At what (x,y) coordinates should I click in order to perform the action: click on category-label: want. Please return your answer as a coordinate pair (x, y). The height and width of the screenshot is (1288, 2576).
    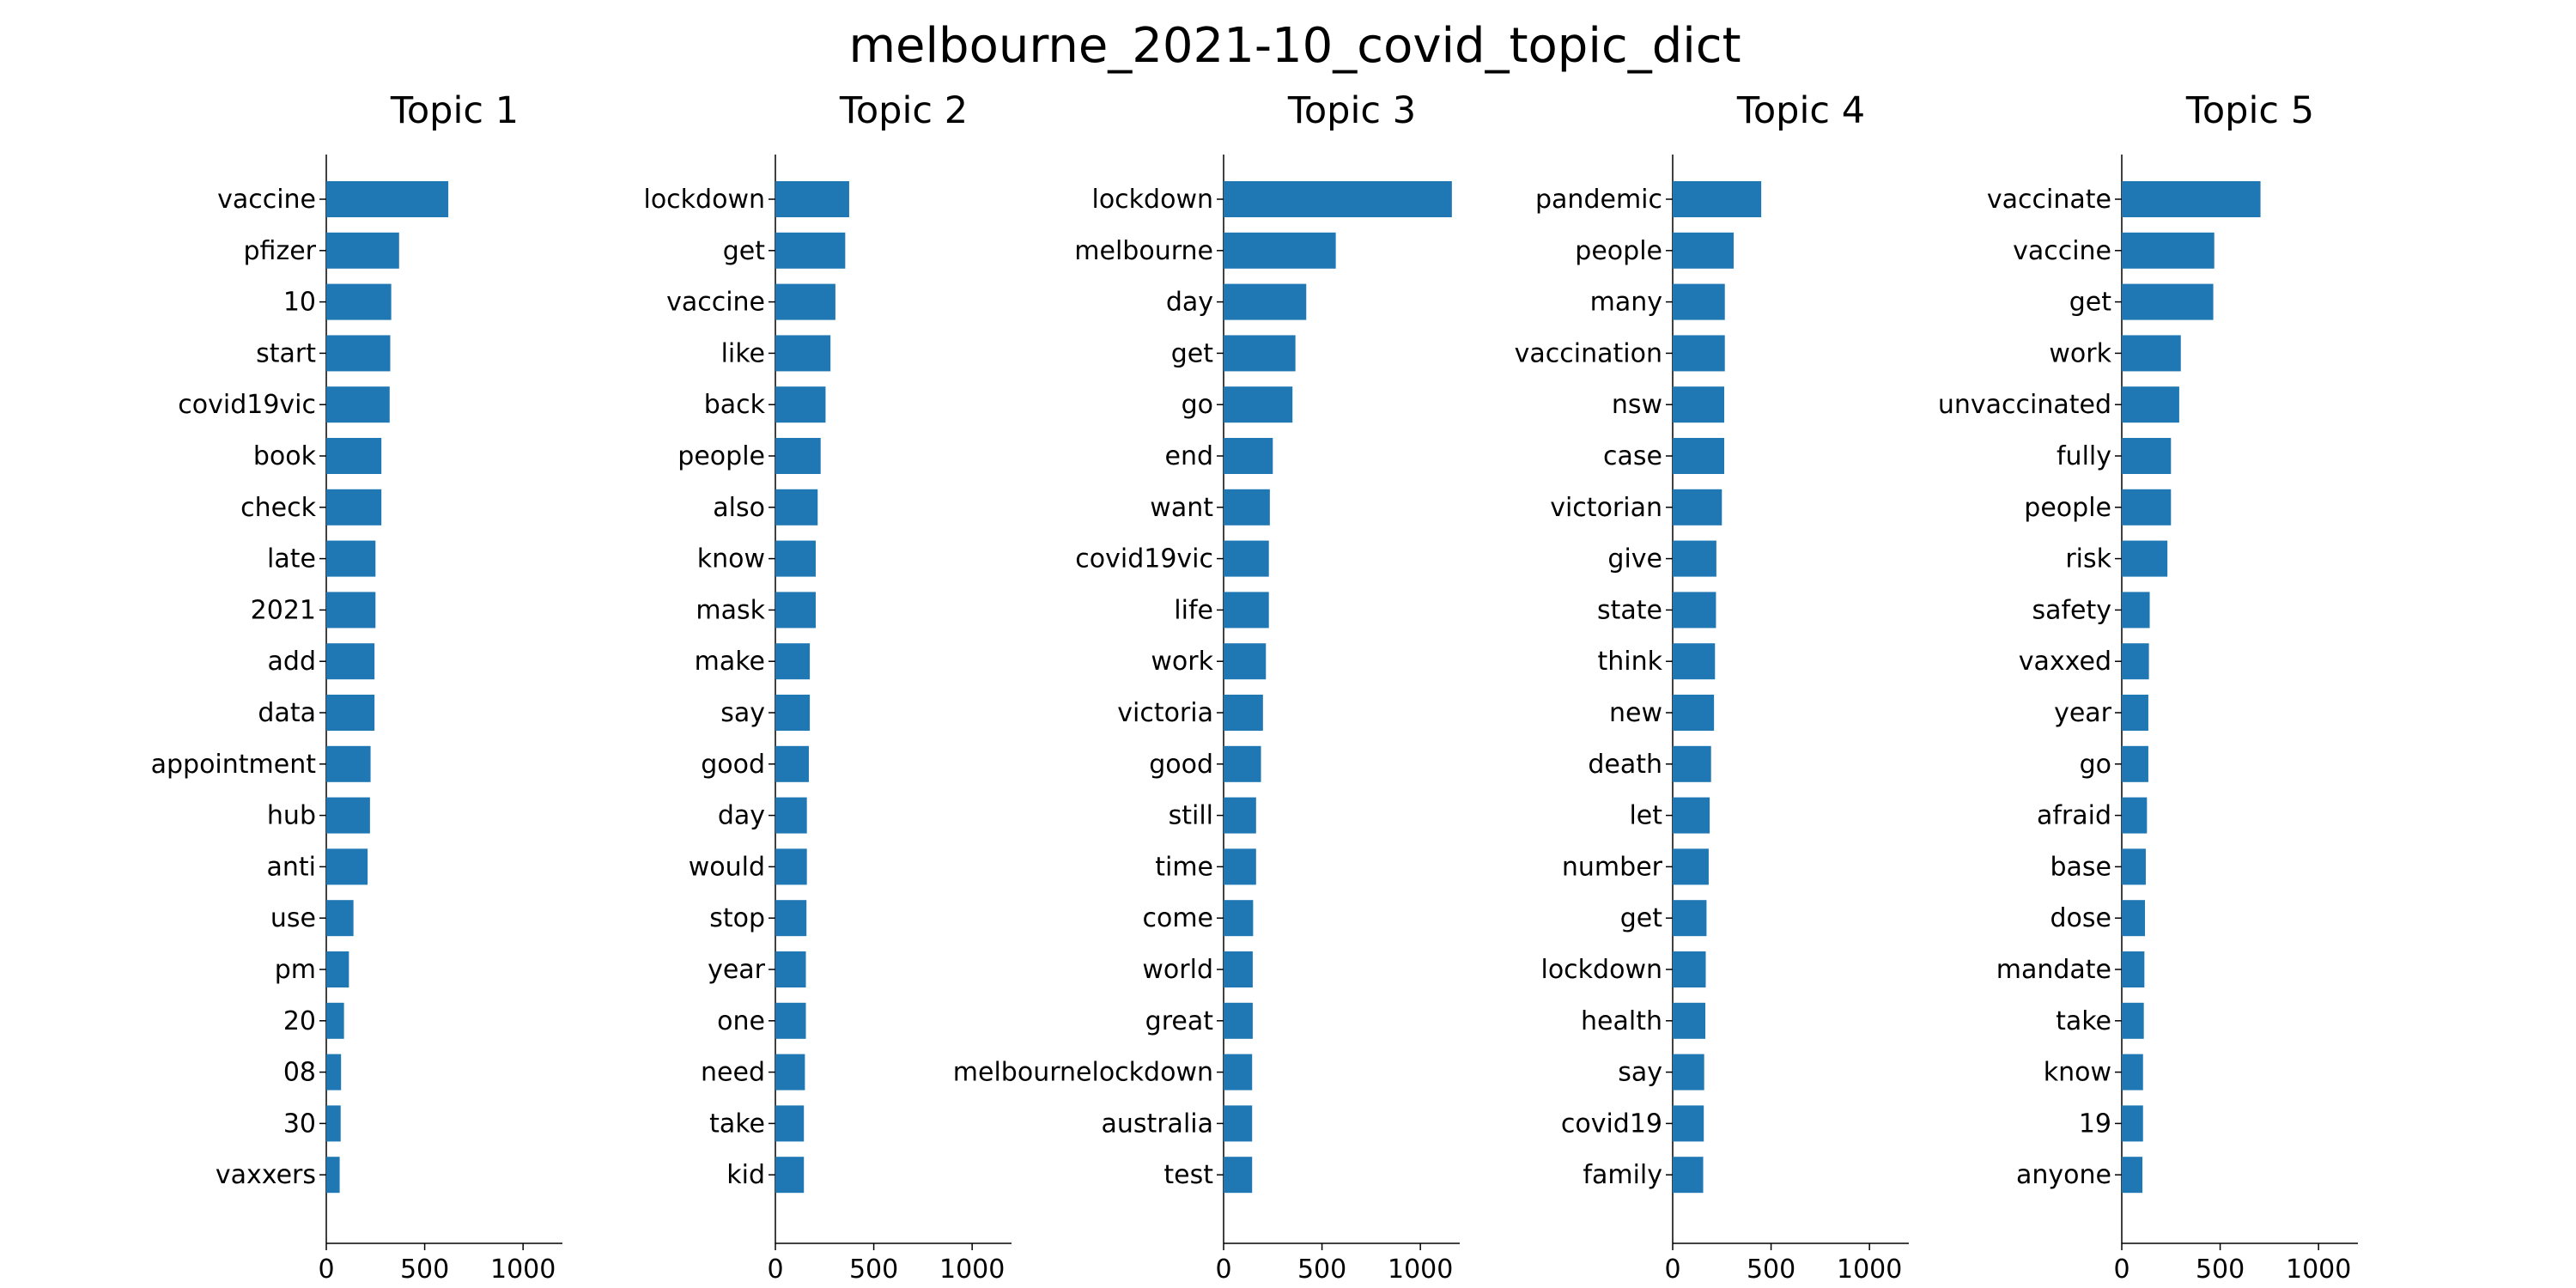
    Looking at the image, I should click on (1181, 508).